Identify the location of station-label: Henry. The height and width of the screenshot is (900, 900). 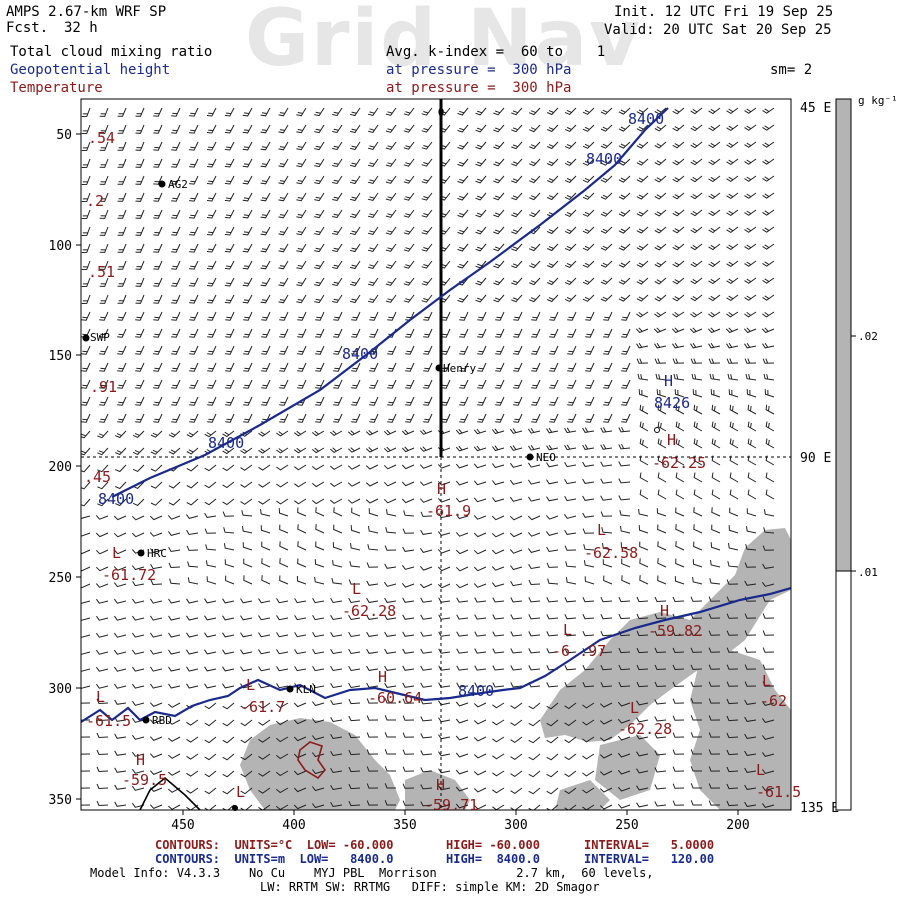
(459, 368).